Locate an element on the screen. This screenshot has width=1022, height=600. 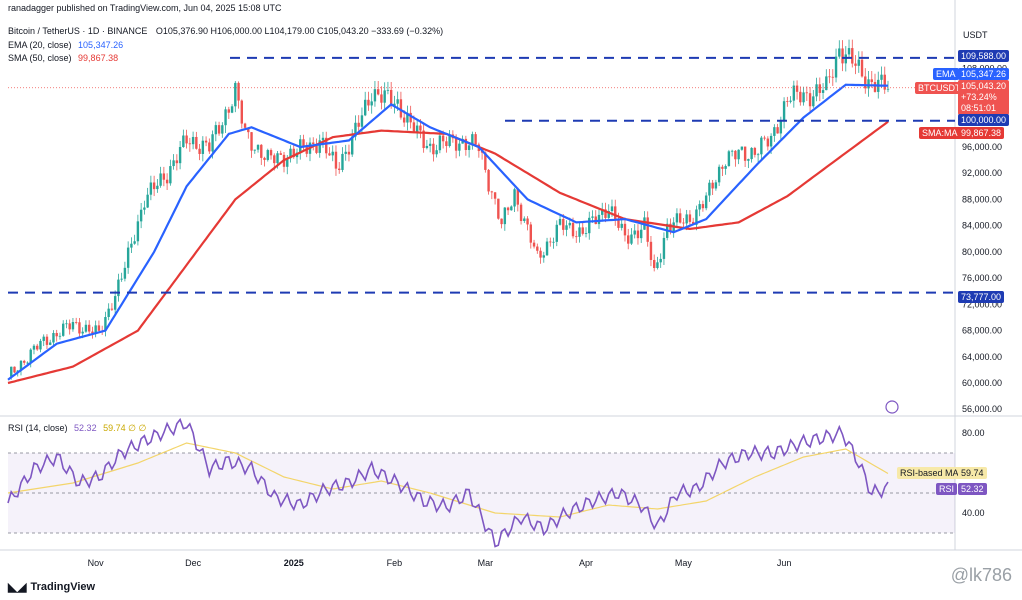
support-label-73777: 73,777.00 is located at coordinates (981, 297).